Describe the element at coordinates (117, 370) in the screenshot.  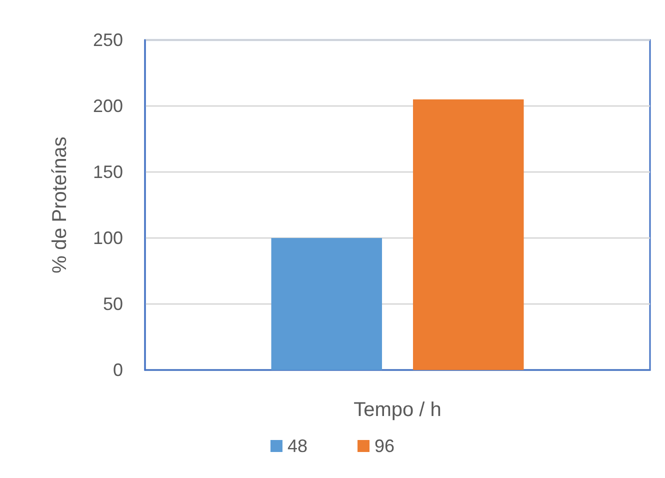
I see `y-tick-label: 0` at that location.